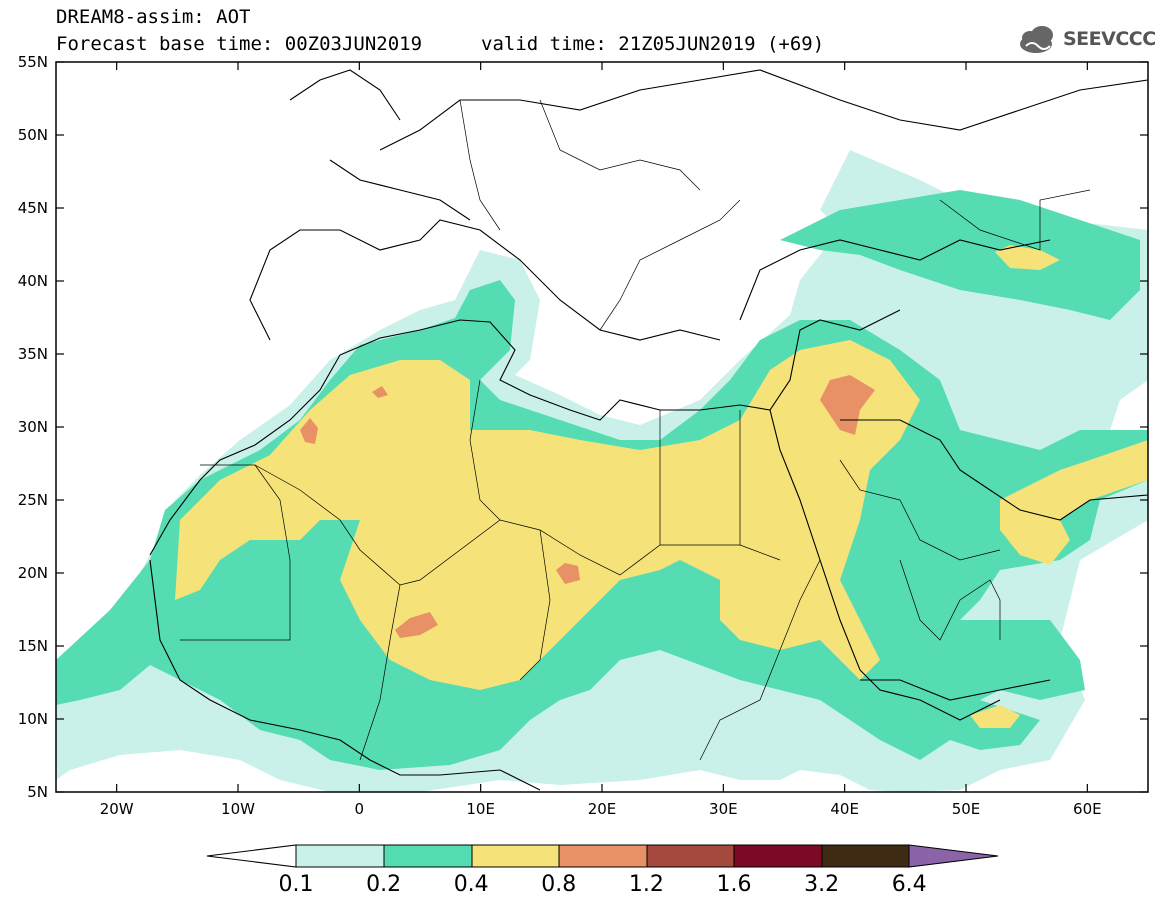 This screenshot has width=1165, height=905. What do you see at coordinates (653, 44) in the screenshot?
I see `valid-time: valid time: 21Z05JUN2019 (+69)` at bounding box center [653, 44].